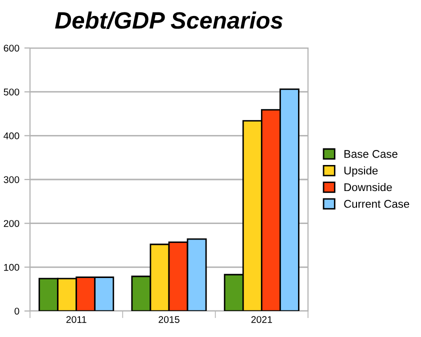 The image size is (421, 337). Describe the element at coordinates (169, 20) in the screenshot. I see `chart-title: Debt/GDP Scenarios` at that location.